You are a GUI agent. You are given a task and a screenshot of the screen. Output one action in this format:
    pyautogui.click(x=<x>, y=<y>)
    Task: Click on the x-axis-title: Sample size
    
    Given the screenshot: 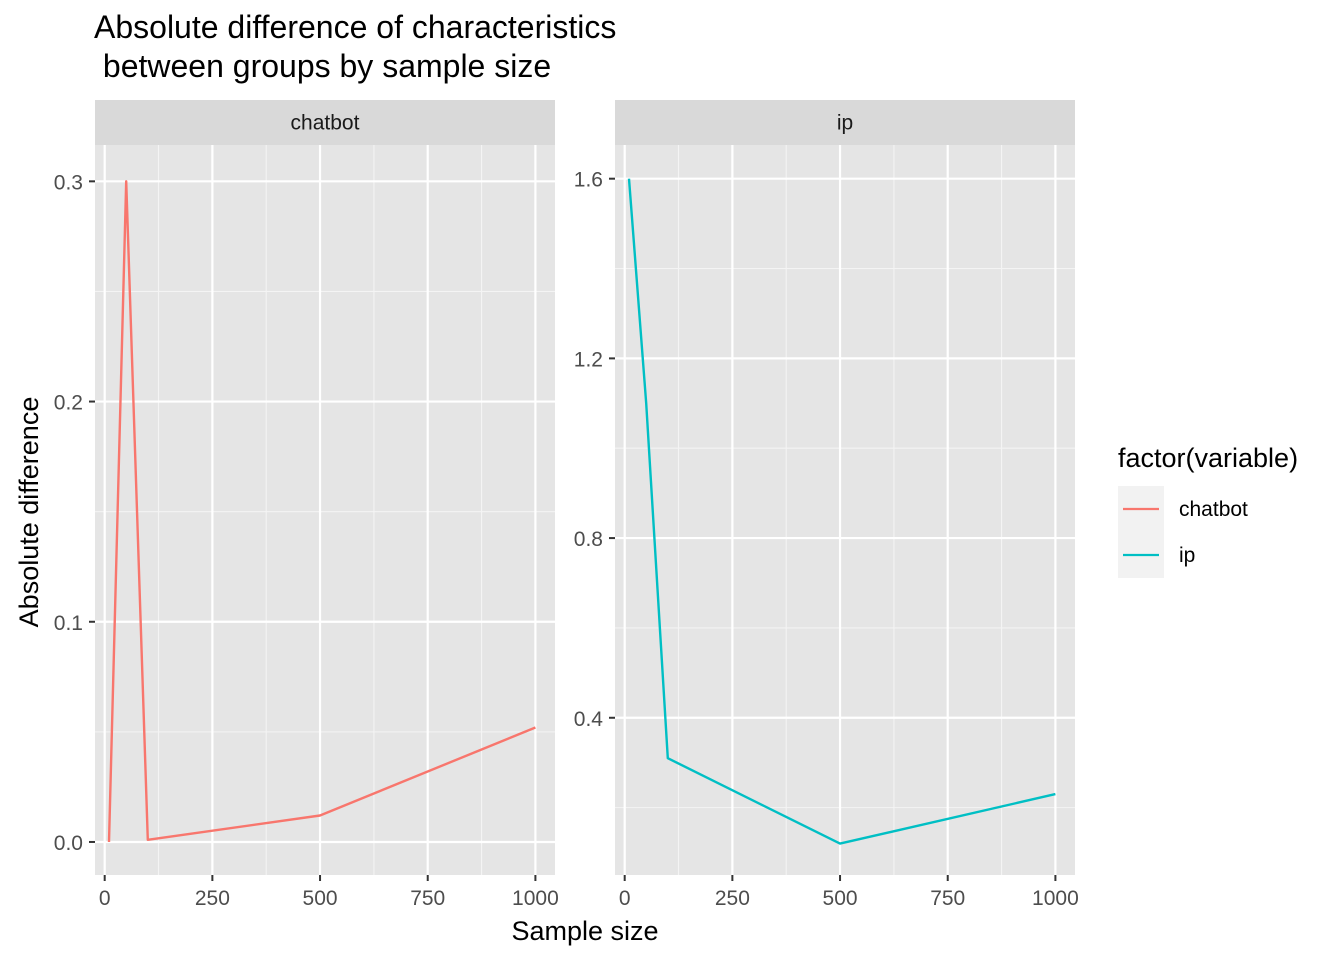 What is the action you would take?
    pyautogui.click(x=584, y=931)
    